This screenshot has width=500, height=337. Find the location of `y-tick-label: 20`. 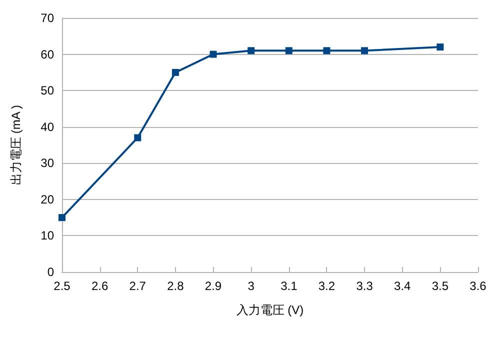

y-tick-label: 20 is located at coordinates (47, 199).